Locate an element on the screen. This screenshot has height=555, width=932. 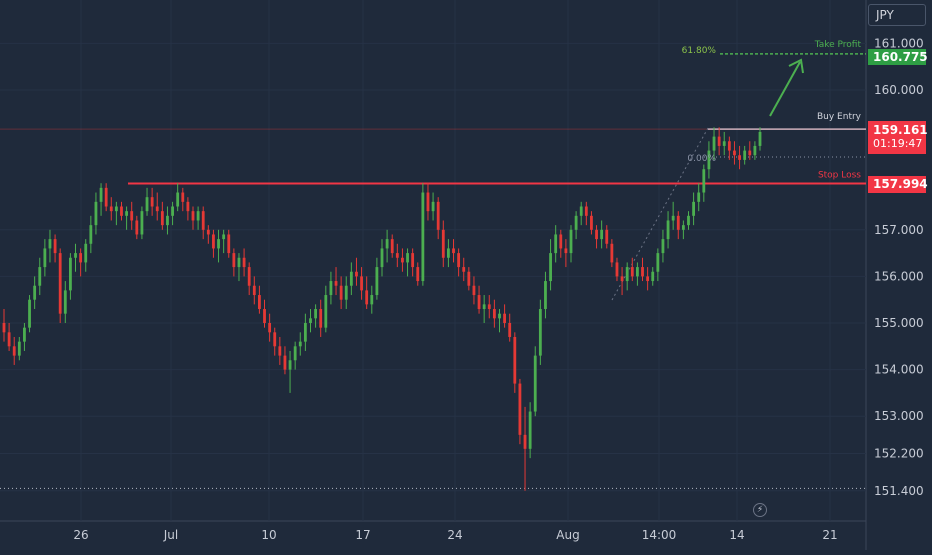
buy-entry-label: Buy Entry is located at coordinates (839, 117).